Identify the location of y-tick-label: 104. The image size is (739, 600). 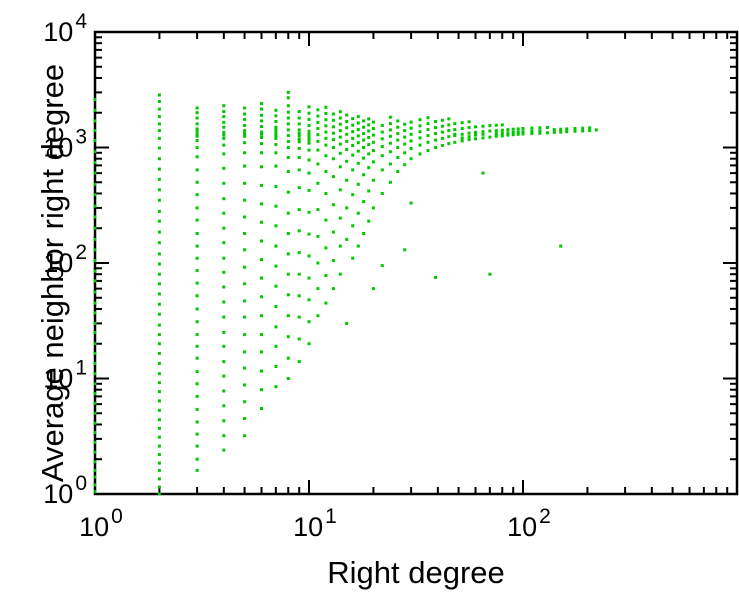
(65, 28).